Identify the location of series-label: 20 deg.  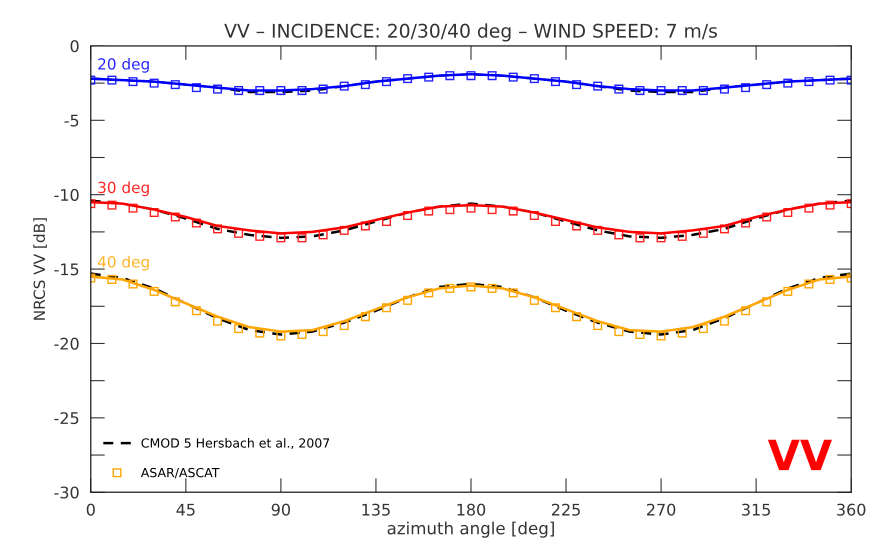
(123, 65).